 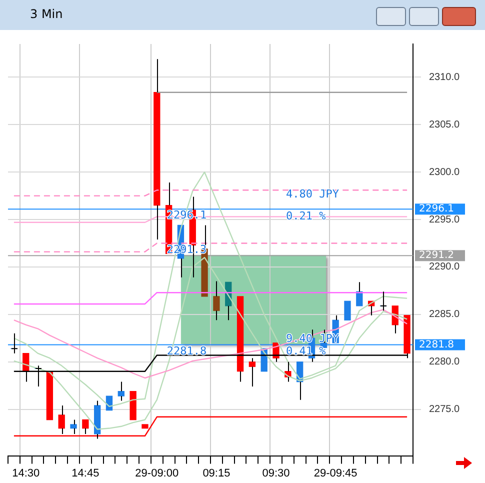 What do you see at coordinates (186, 351) in the screenshot?
I see `annotation: 2281.8` at bounding box center [186, 351].